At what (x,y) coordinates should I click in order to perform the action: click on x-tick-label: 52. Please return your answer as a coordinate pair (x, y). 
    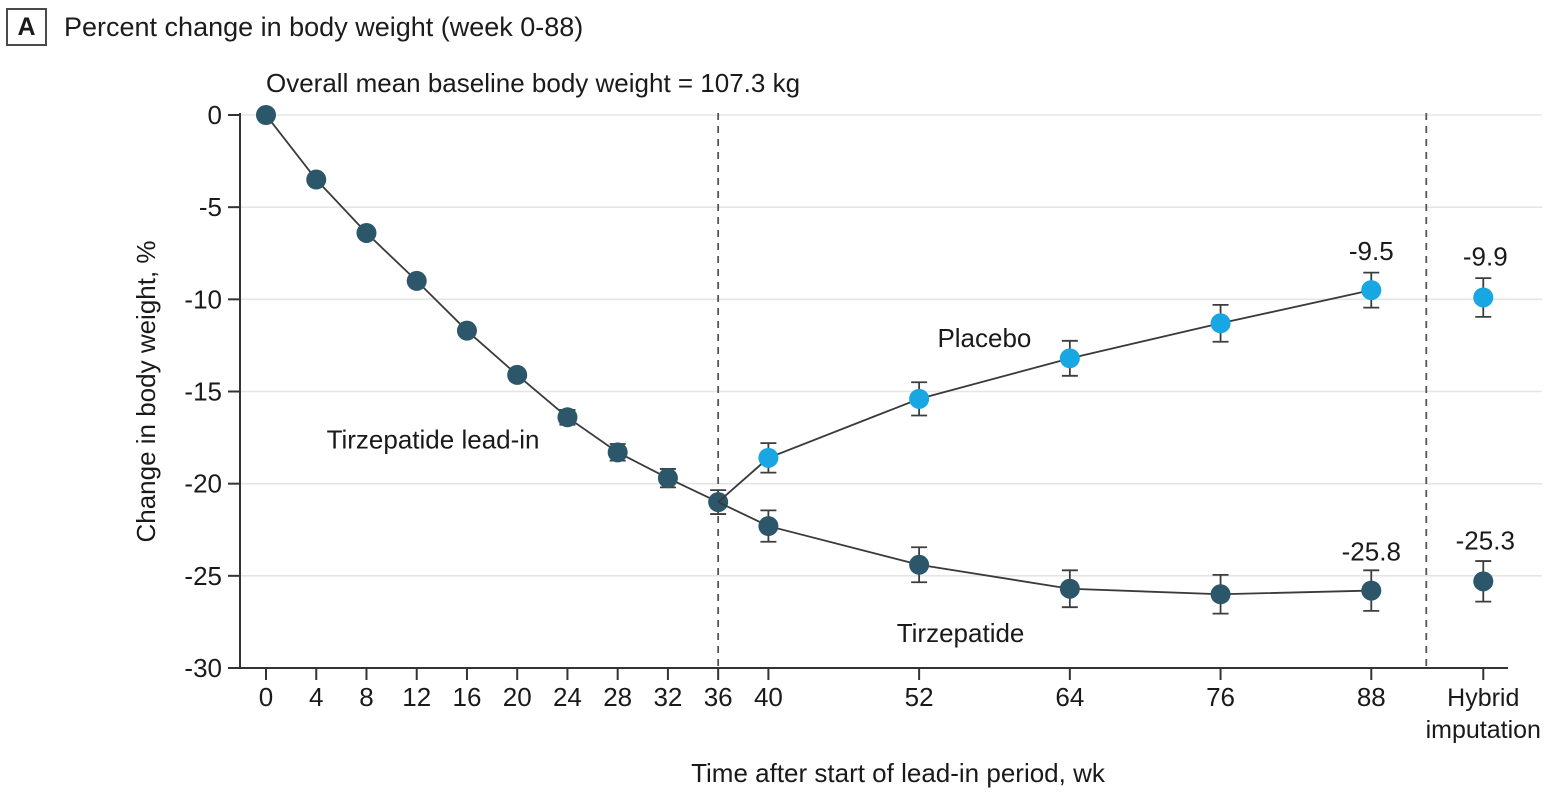
    Looking at the image, I should click on (919, 697).